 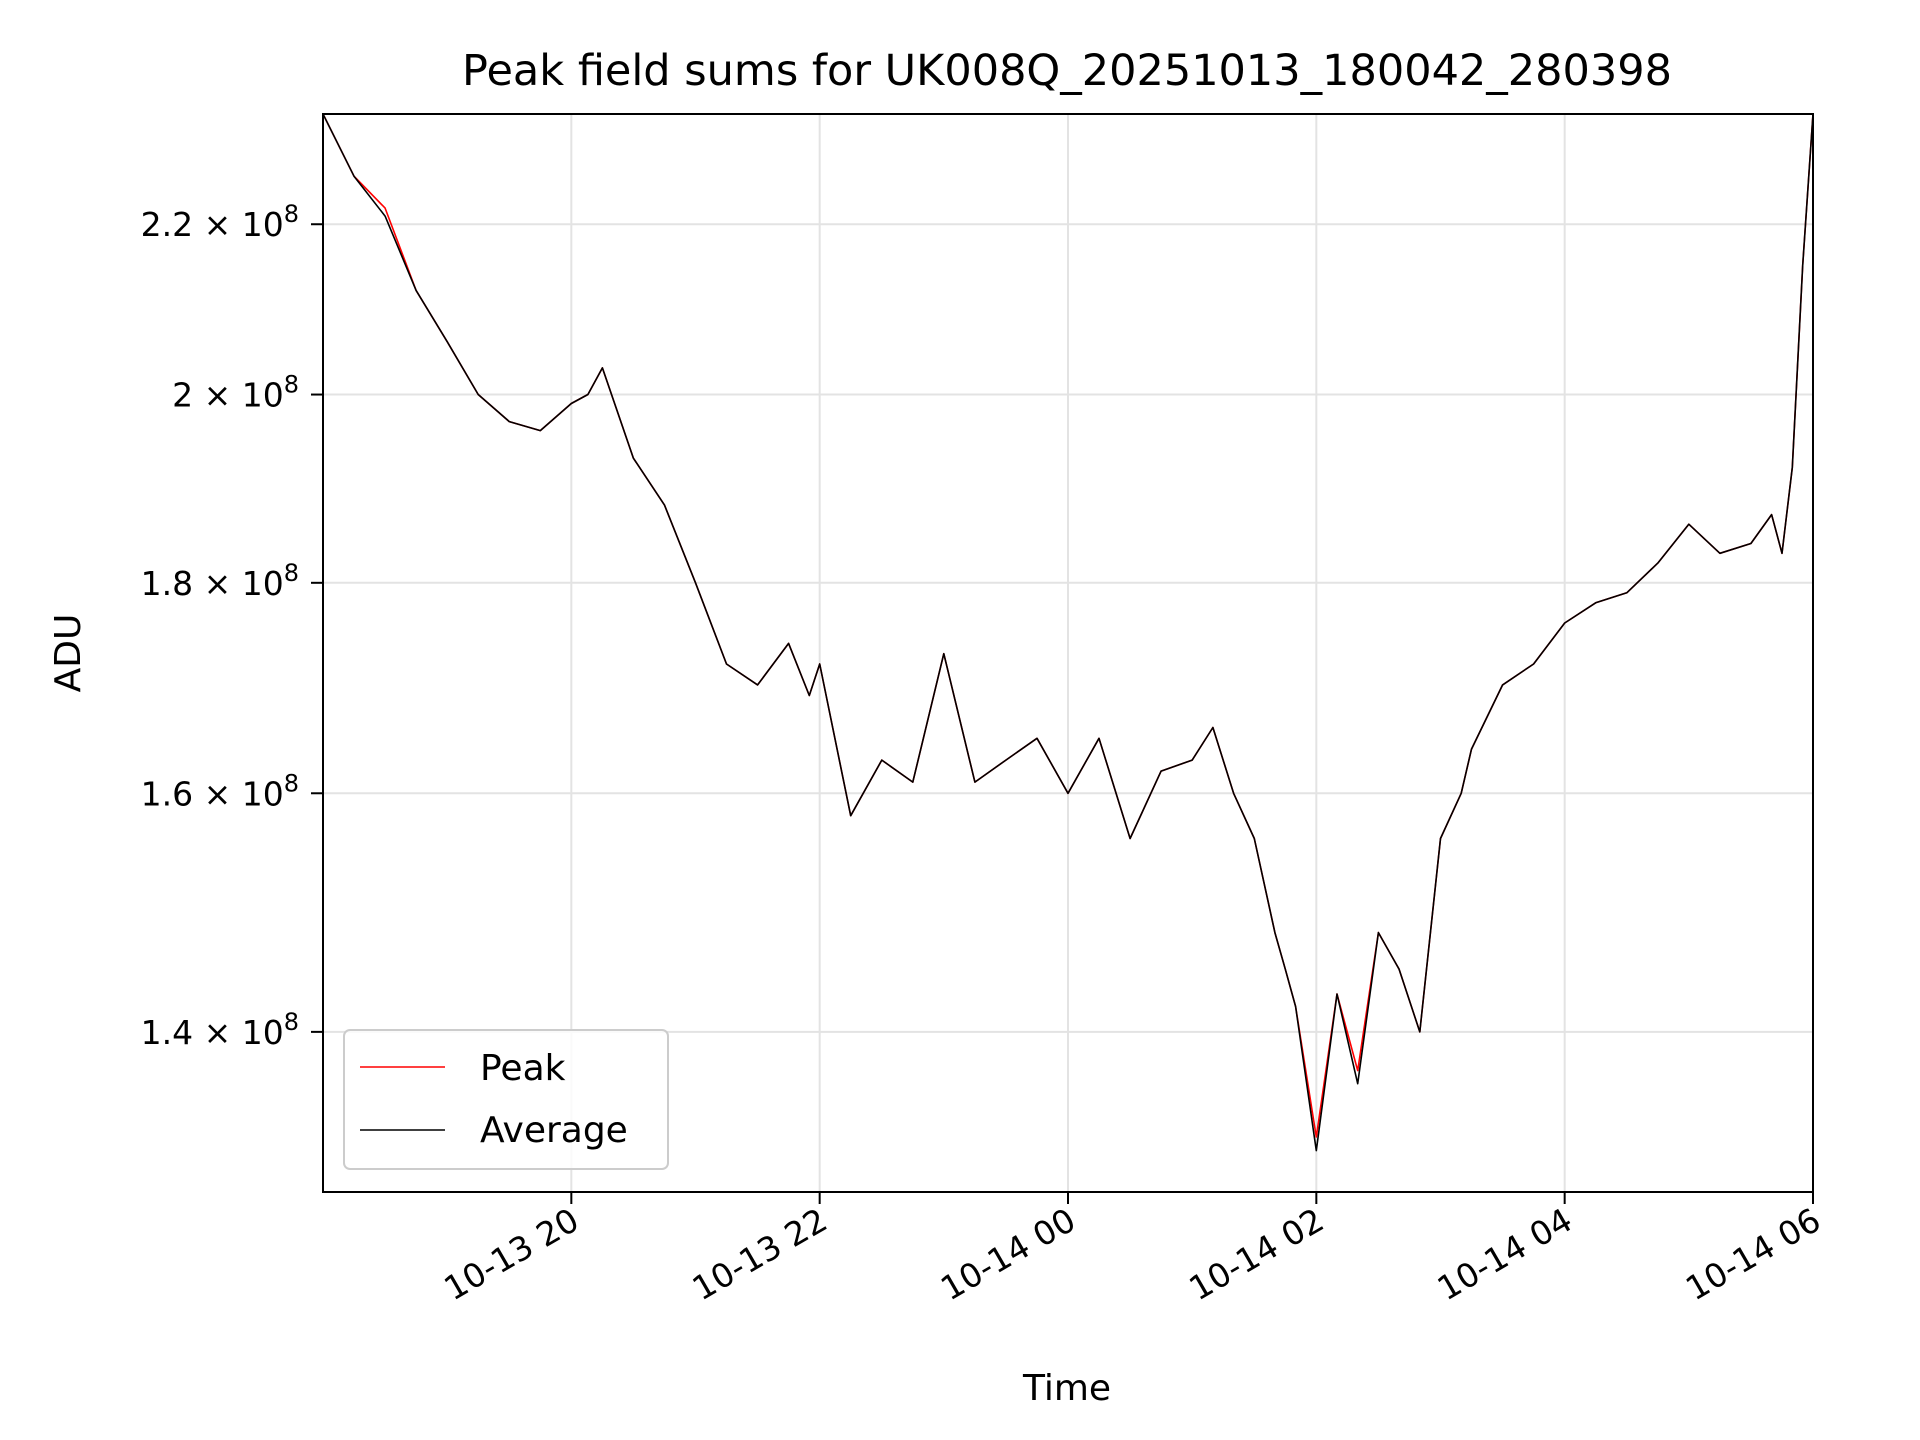 What do you see at coordinates (1753, 1254) in the screenshot?
I see `x-tick-label: 10-14 06` at bounding box center [1753, 1254].